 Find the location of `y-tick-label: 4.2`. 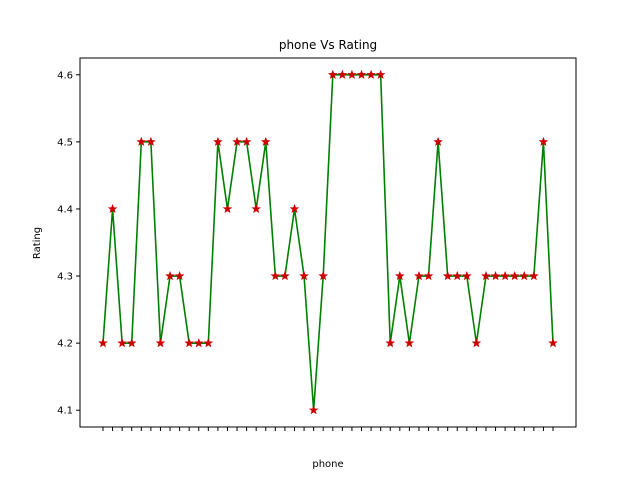

y-tick-label: 4.2 is located at coordinates (65, 344).